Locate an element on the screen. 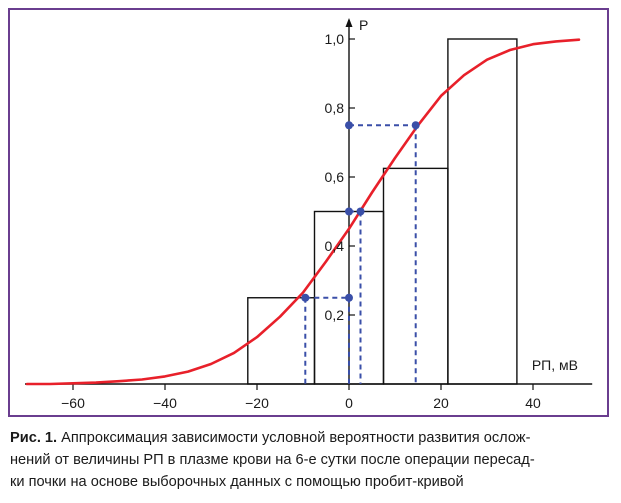  y-tick-label: 0,8 is located at coordinates (335, 108).